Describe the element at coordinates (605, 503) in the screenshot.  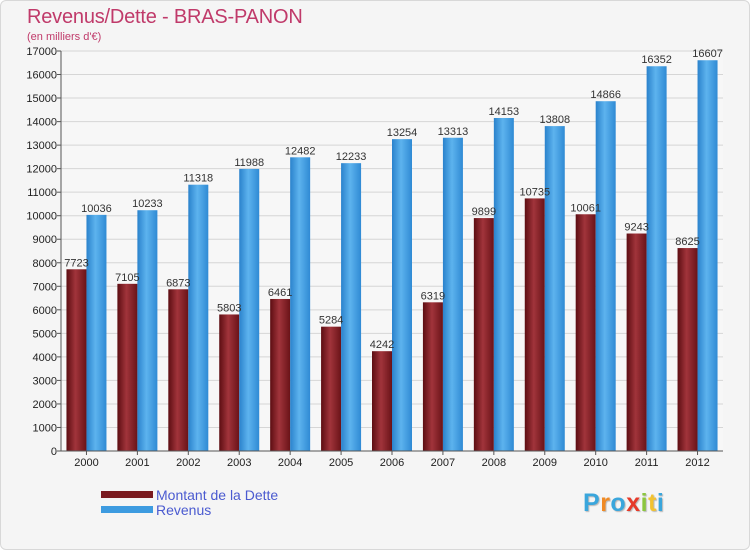
I see `logo-letter: r` at that location.